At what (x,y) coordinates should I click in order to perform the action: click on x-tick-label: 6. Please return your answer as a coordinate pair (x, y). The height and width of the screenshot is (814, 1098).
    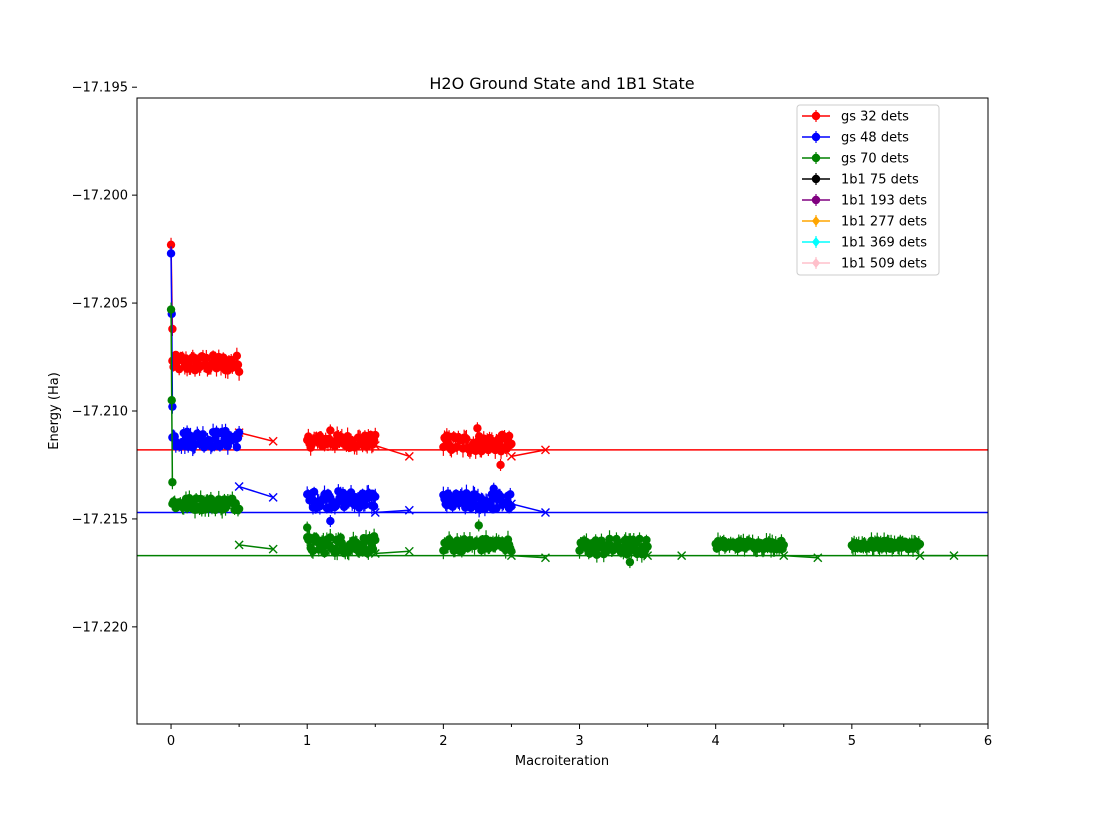
    Looking at the image, I should click on (988, 741).